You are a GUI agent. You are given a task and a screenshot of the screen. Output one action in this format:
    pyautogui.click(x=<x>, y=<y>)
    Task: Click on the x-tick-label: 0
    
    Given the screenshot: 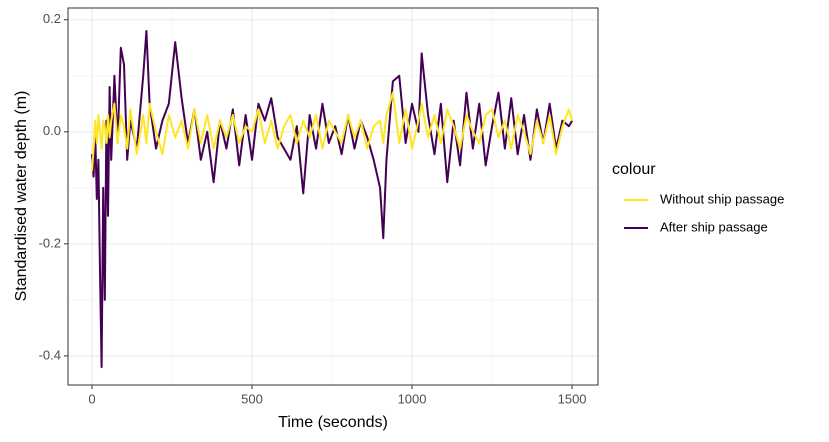 What is the action you would take?
    pyautogui.click(x=91, y=398)
    